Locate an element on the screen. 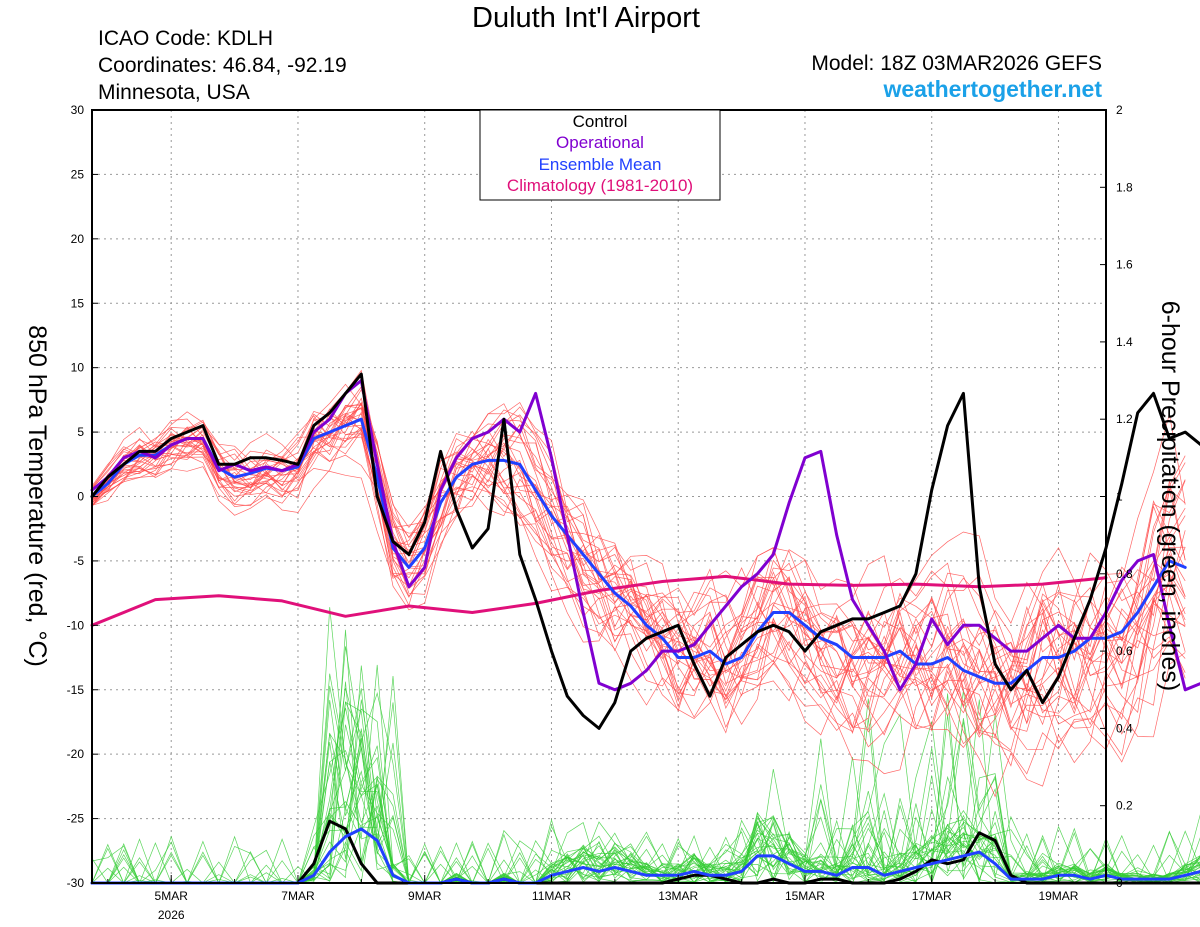  x-tick-label: 7MAR is located at coordinates (298, 896).